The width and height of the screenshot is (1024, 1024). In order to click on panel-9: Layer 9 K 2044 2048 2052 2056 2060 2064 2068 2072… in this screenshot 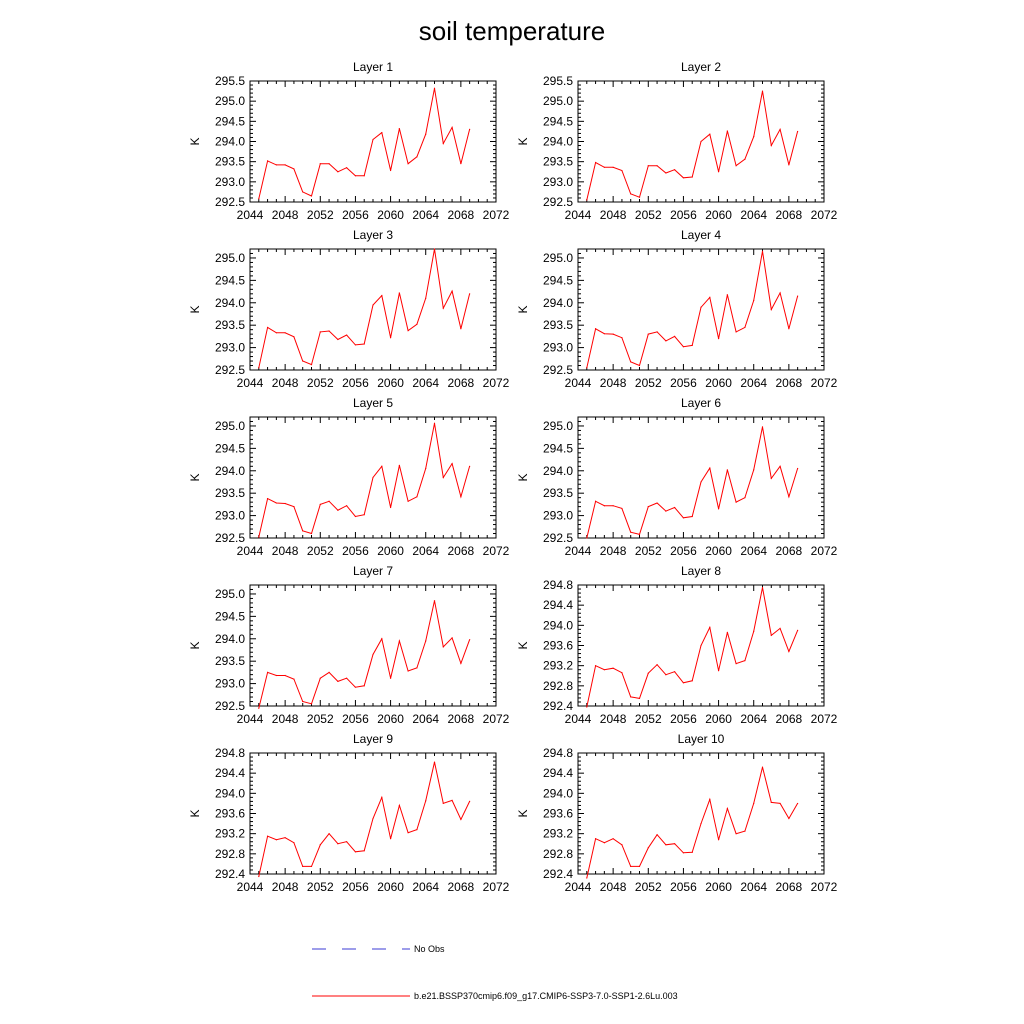, I will do `click(348, 813)`.